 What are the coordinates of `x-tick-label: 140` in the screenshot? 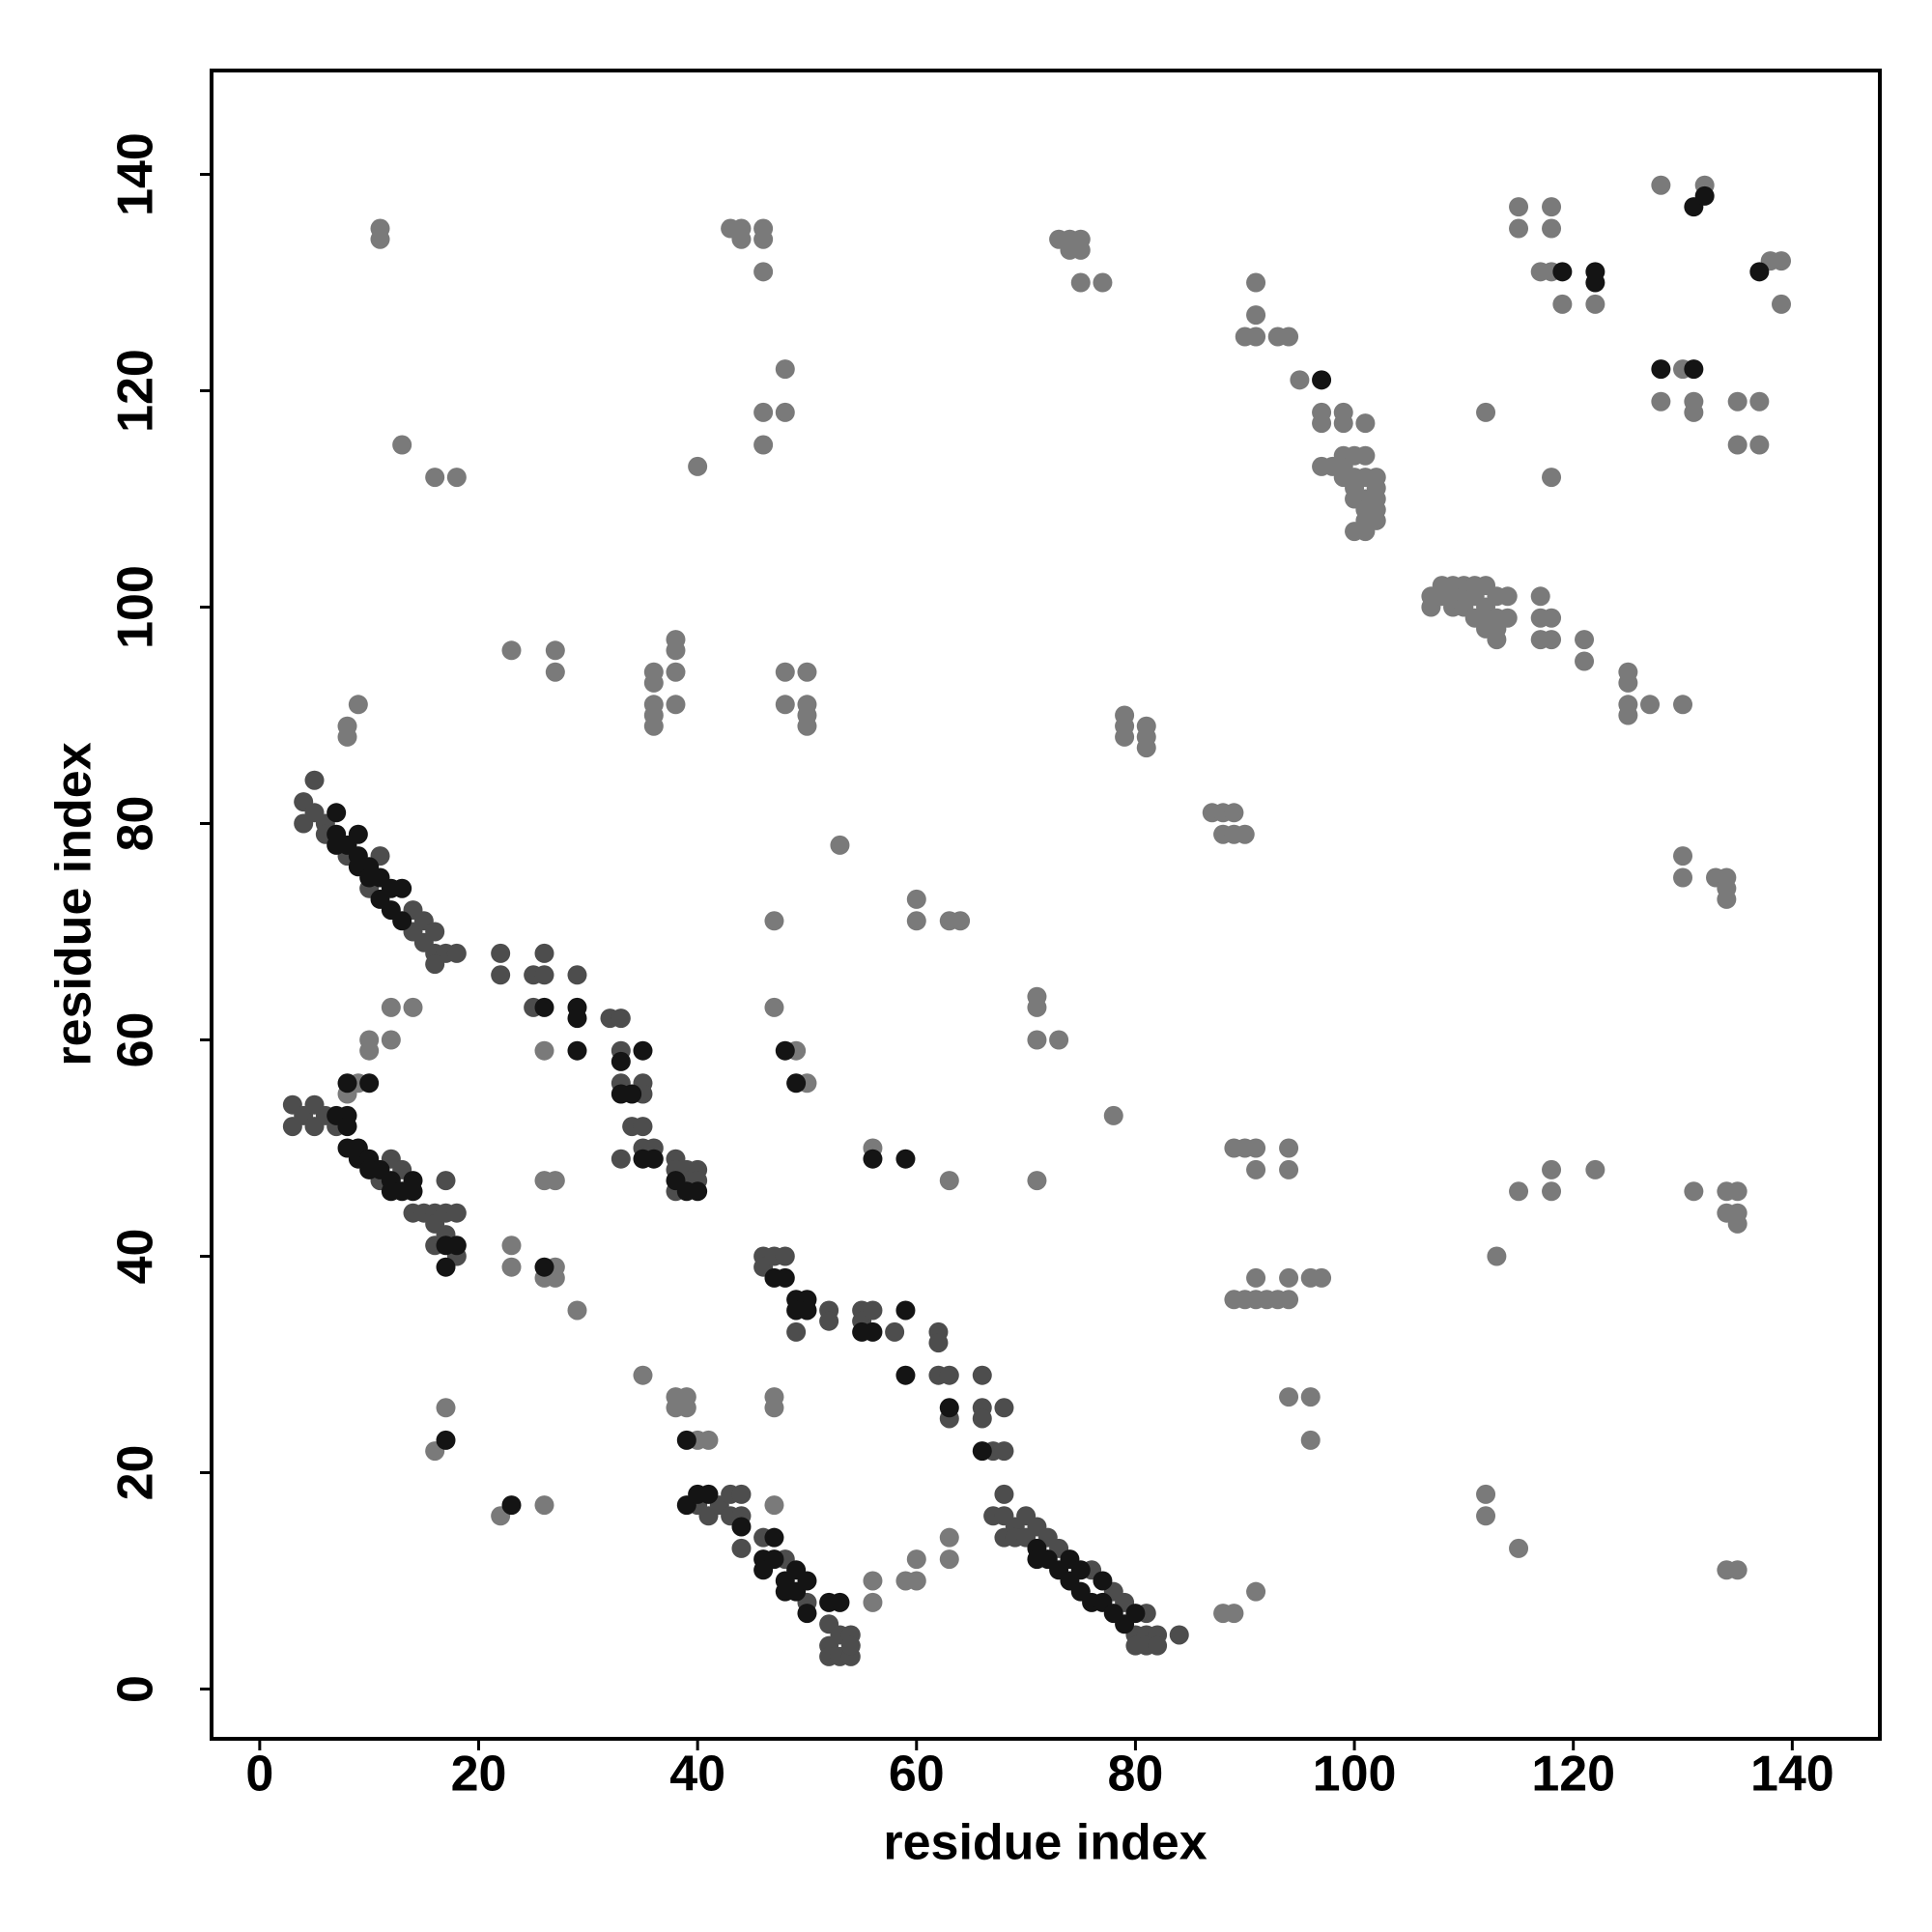 It's located at (1792, 1775).